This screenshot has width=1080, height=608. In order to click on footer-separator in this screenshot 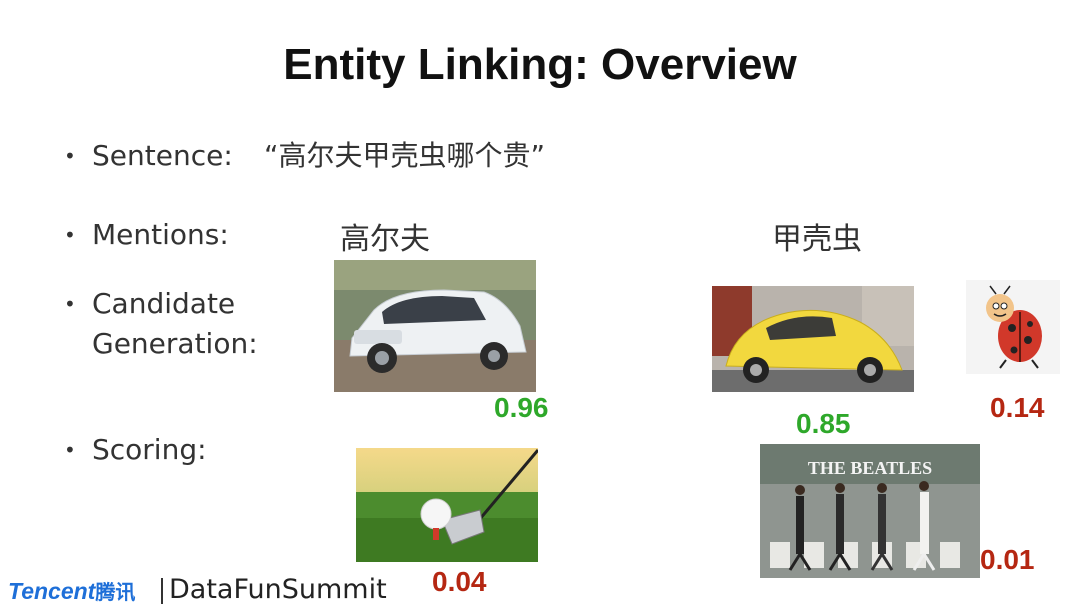, I will do `click(162, 591)`.